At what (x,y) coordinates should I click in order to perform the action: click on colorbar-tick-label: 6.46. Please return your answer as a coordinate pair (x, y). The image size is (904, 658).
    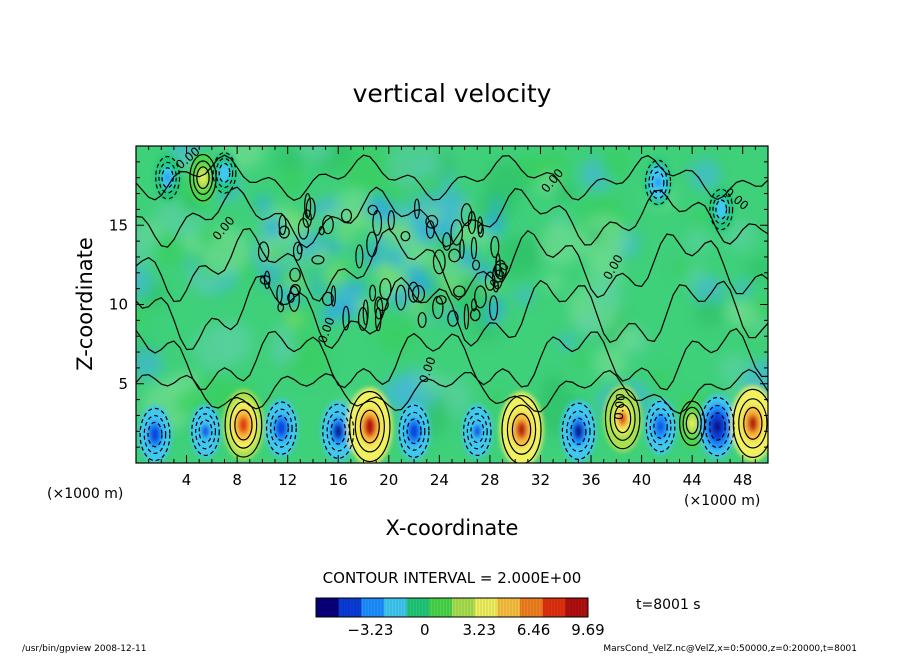
    Looking at the image, I should click on (533, 630).